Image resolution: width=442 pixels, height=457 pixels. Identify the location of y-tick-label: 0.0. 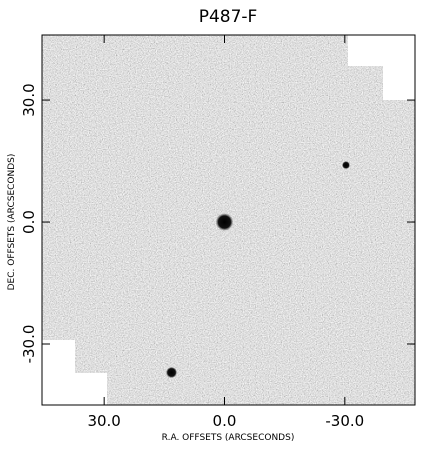
(29, 222).